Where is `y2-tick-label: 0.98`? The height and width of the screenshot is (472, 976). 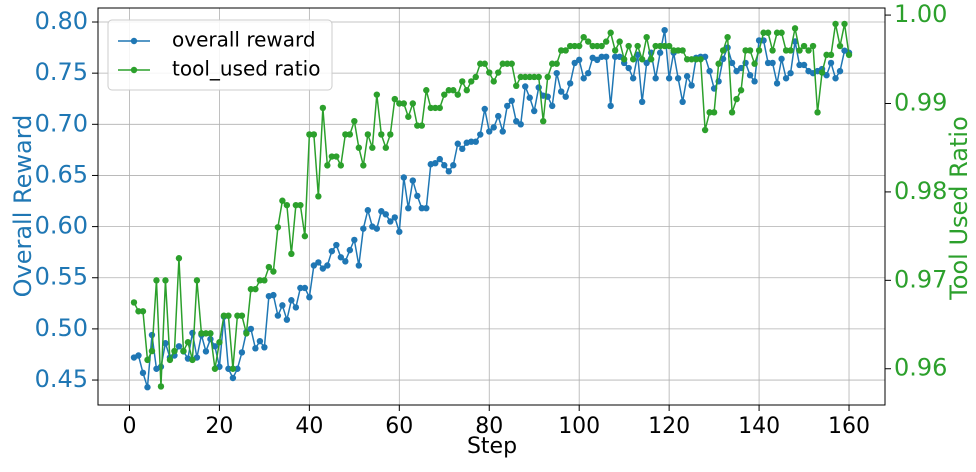 y2-tick-label: 0.98 is located at coordinates (920, 191).